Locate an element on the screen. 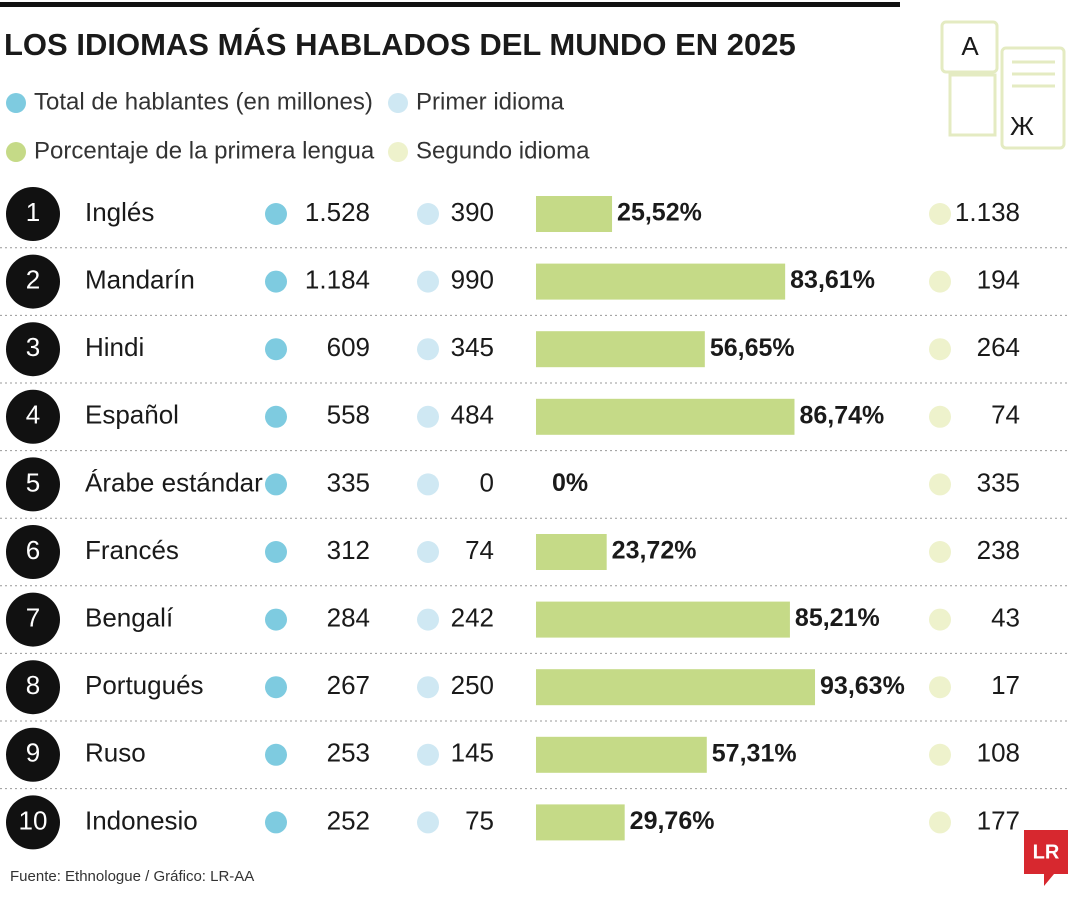 The width and height of the screenshot is (1080, 900). second-value: 194 is located at coordinates (998, 279).